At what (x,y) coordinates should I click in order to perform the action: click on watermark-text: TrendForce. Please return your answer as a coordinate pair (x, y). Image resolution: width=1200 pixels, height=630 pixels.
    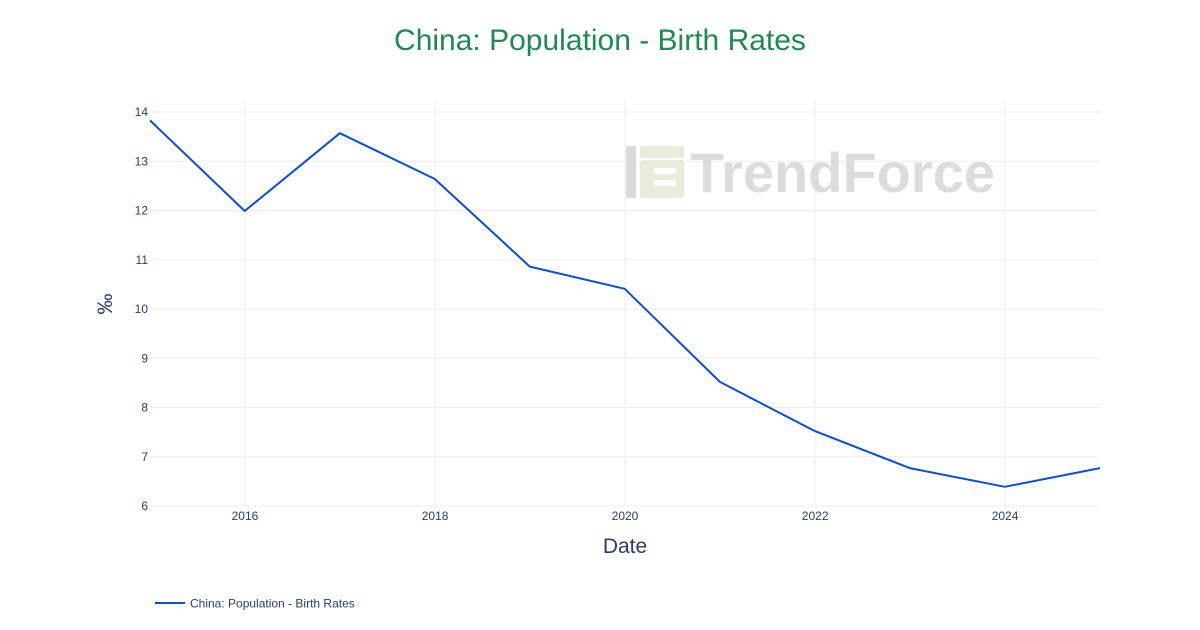
    Looking at the image, I should click on (842, 172).